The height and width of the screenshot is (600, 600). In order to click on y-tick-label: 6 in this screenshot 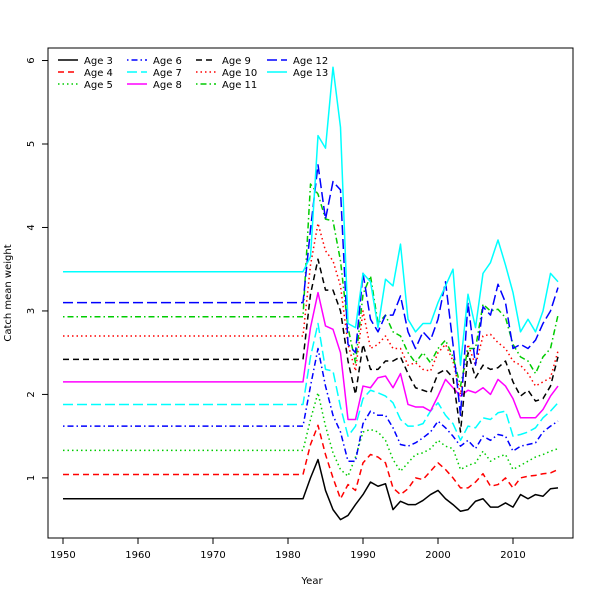, I will do `click(31, 60)`.